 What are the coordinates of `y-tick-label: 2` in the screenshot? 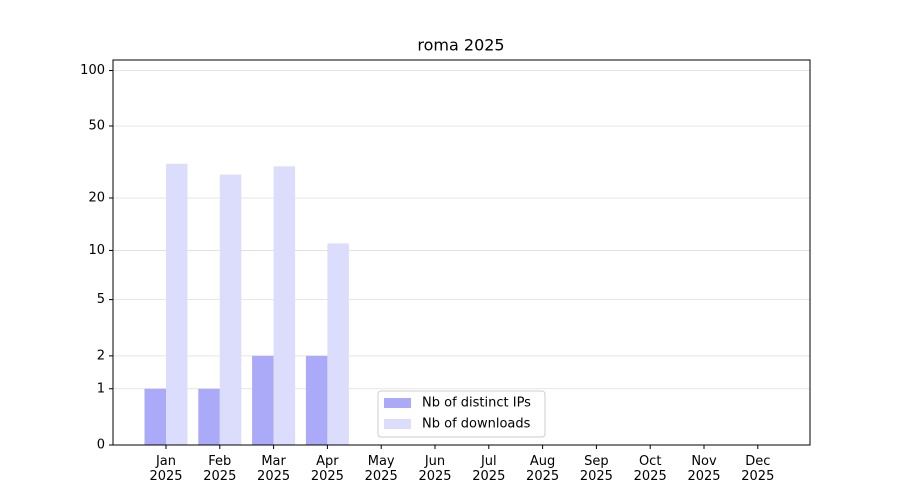 It's located at (101, 355).